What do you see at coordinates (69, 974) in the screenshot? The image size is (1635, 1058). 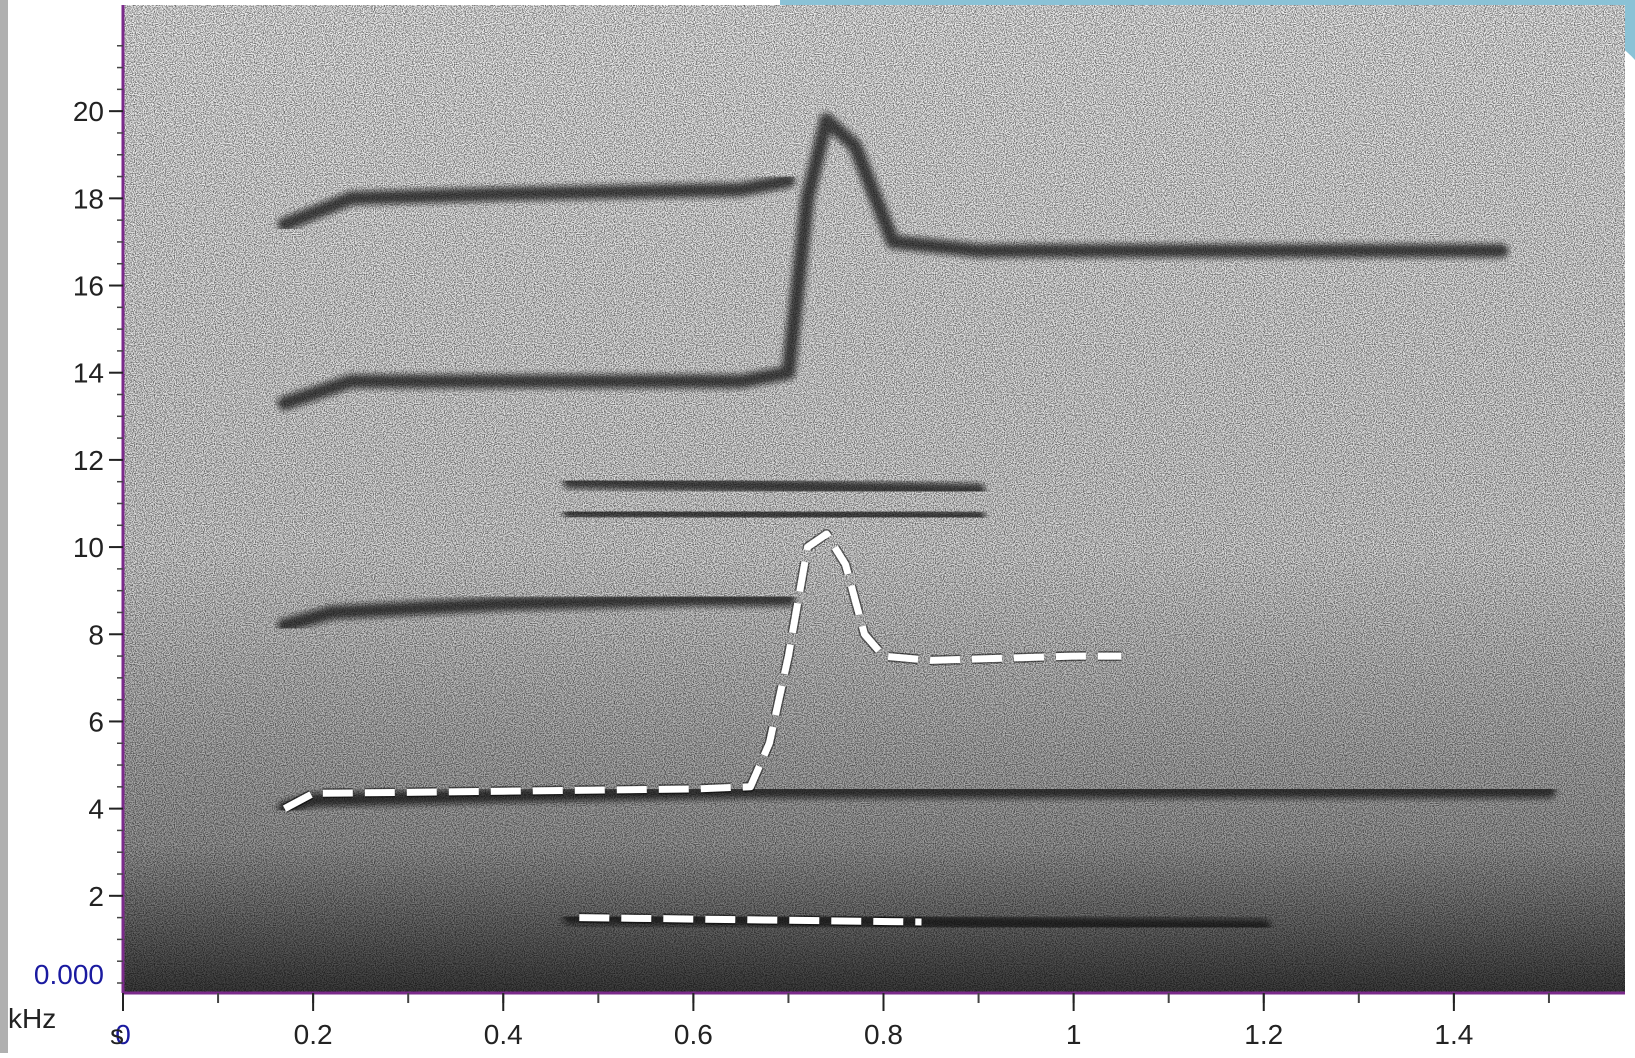 I see `y-origin-label: 0.000` at bounding box center [69, 974].